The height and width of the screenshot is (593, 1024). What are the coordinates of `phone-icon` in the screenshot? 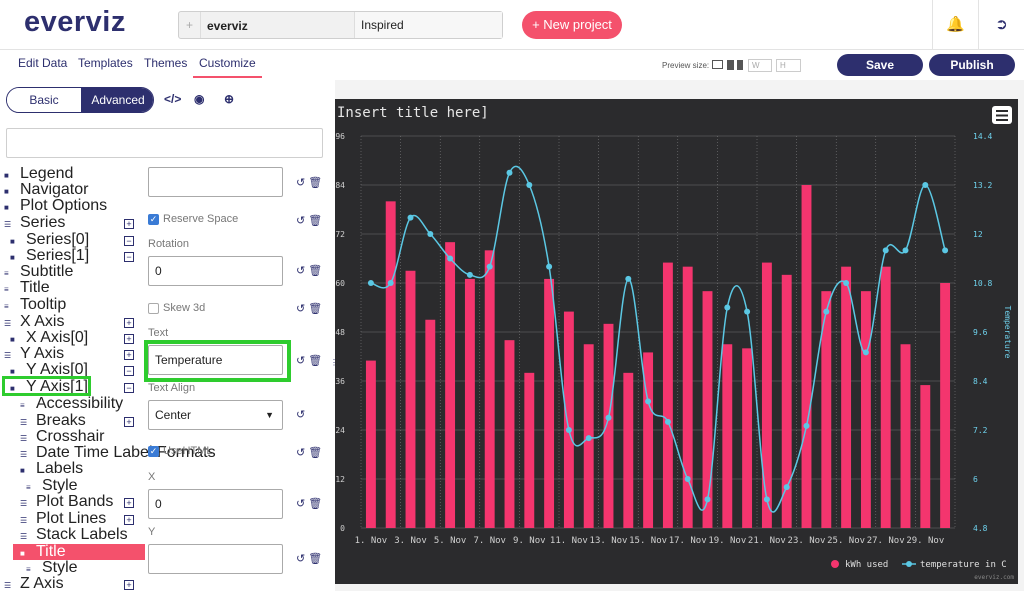 It's located at (740, 65).